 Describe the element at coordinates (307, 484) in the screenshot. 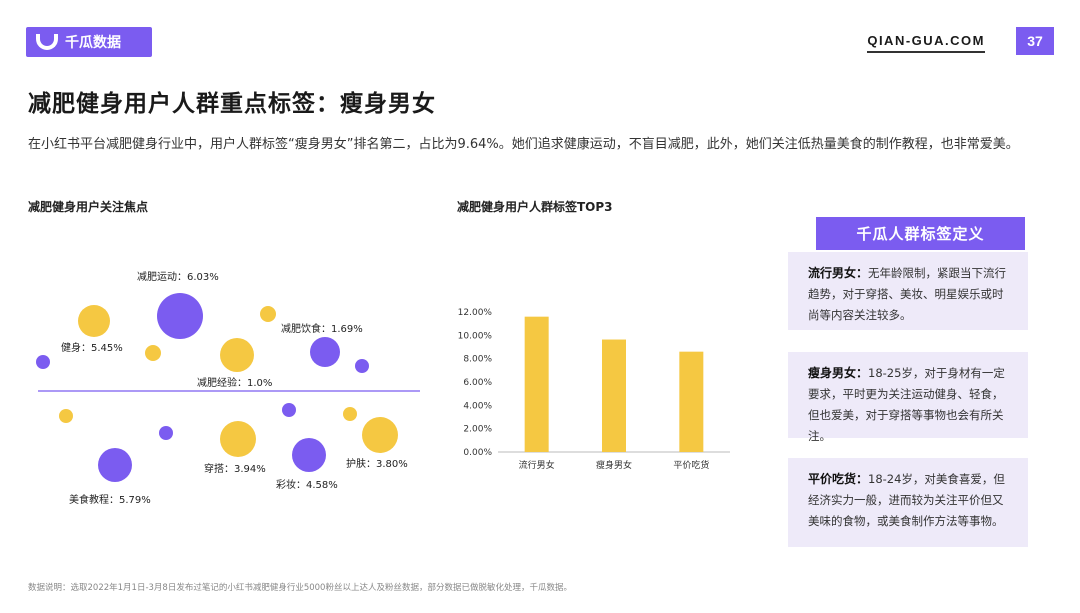

I see `bubble-label: 彩妆：4.58%` at that location.